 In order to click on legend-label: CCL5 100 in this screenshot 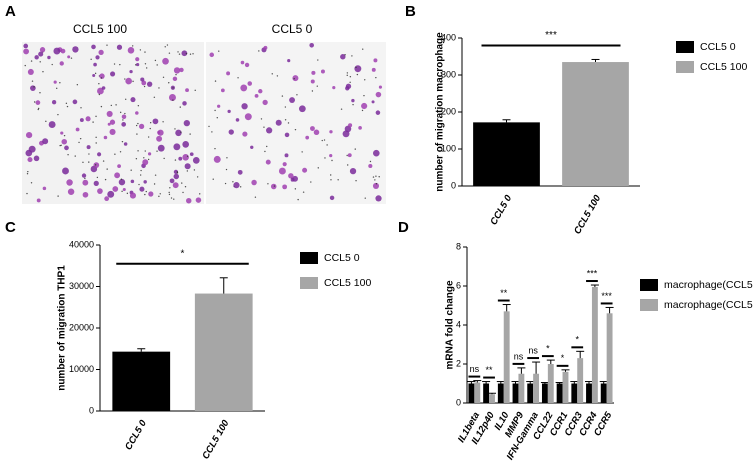, I will do `click(347, 283)`.